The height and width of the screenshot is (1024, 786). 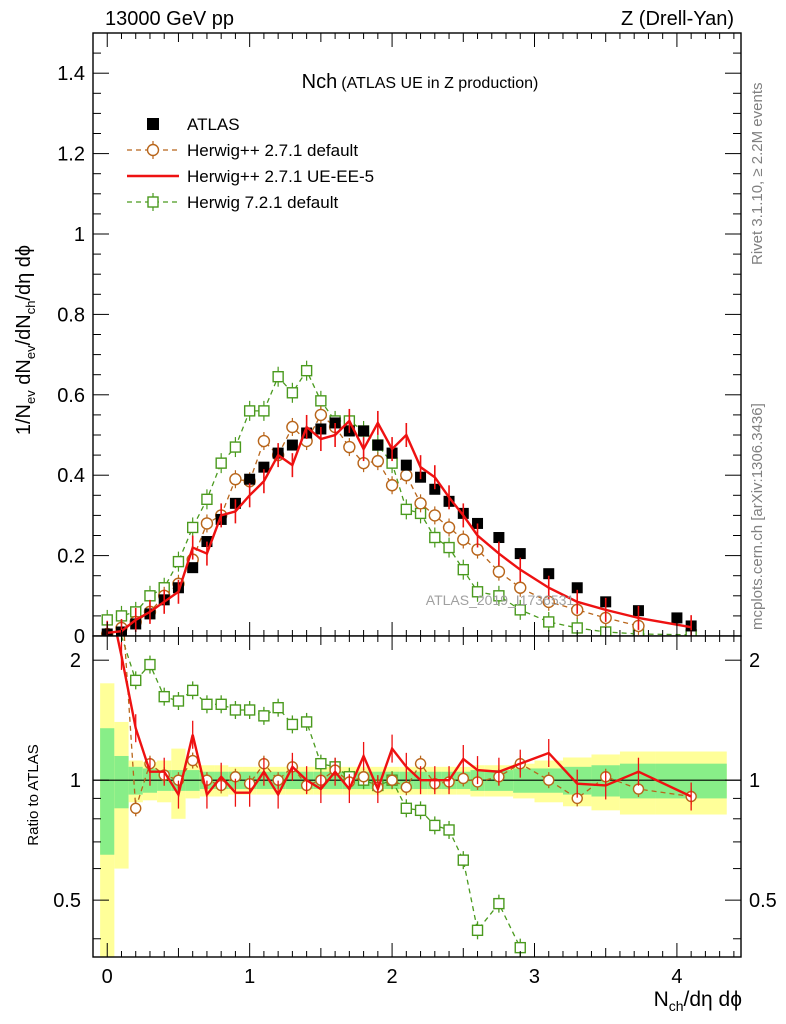 I want to click on legend-herwigpp-default-marker, so click(x=153, y=150).